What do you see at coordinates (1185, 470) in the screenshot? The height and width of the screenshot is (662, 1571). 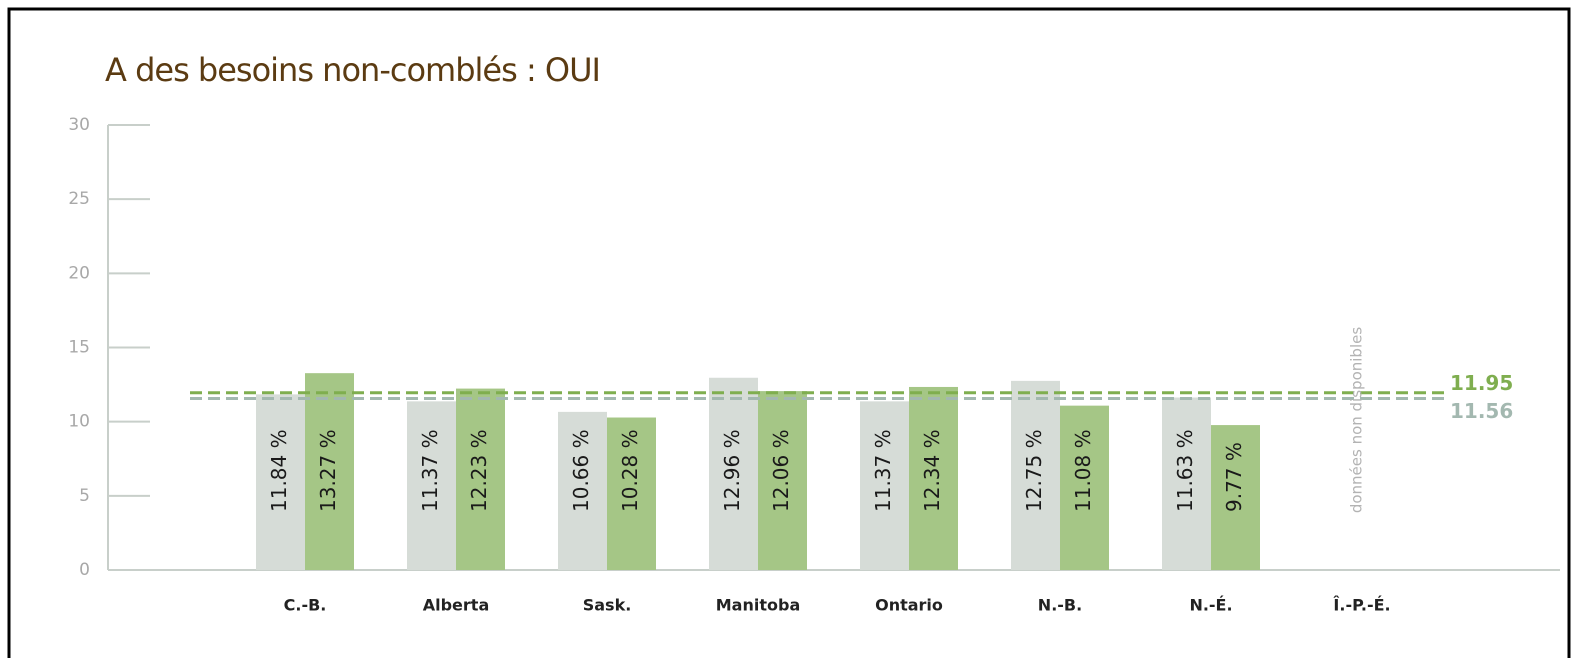 I see `value-label: 11.63 %` at bounding box center [1185, 470].